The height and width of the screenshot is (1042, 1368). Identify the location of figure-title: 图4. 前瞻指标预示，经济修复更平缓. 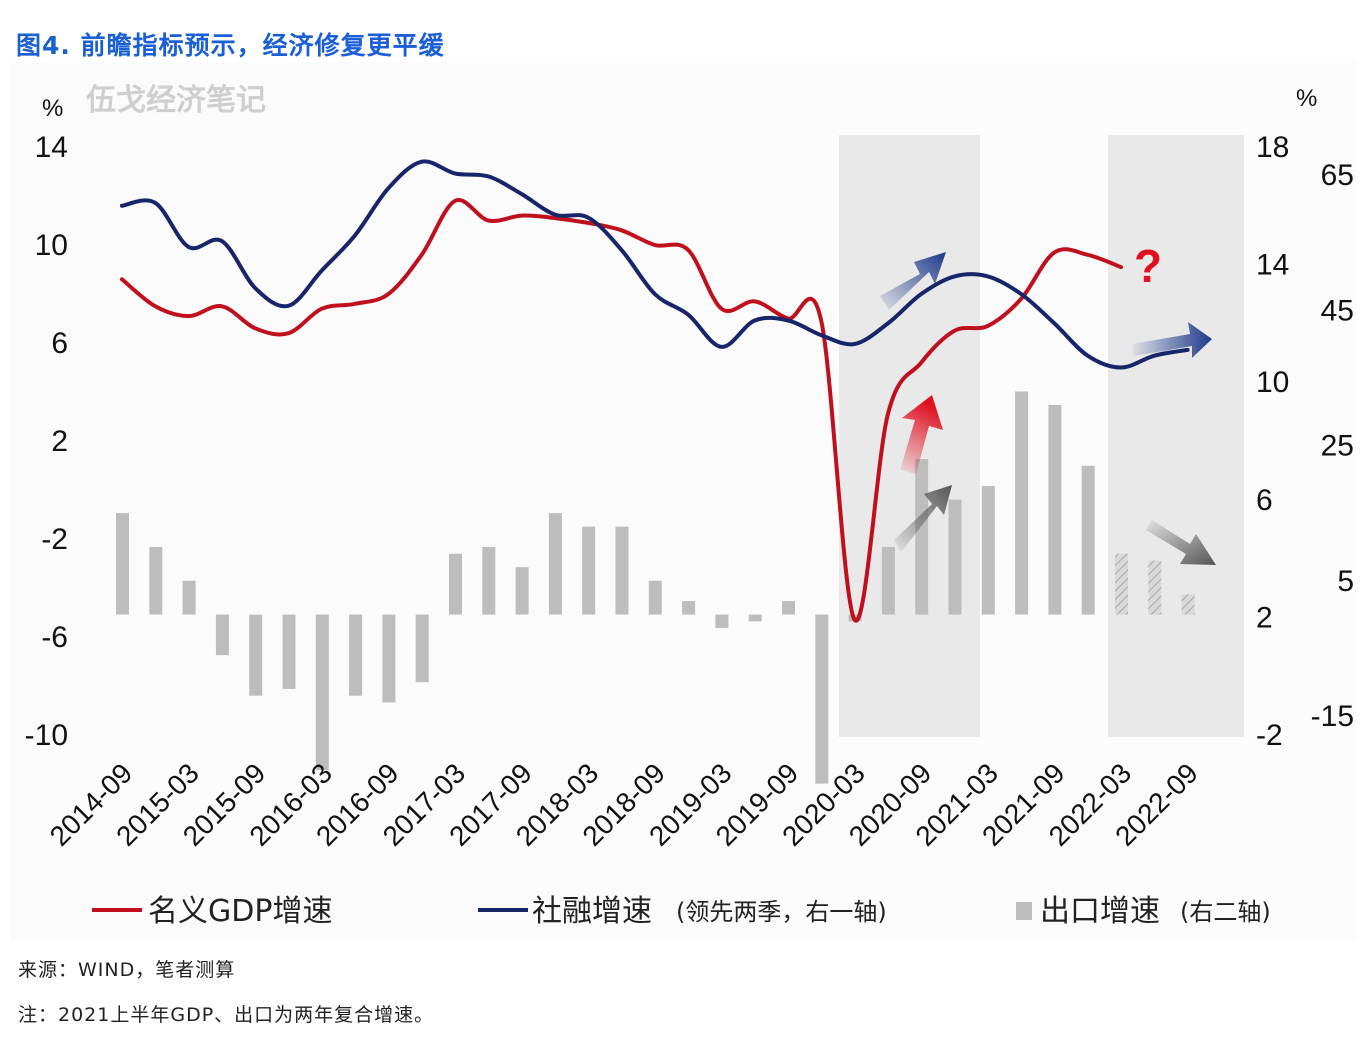
(230, 45).